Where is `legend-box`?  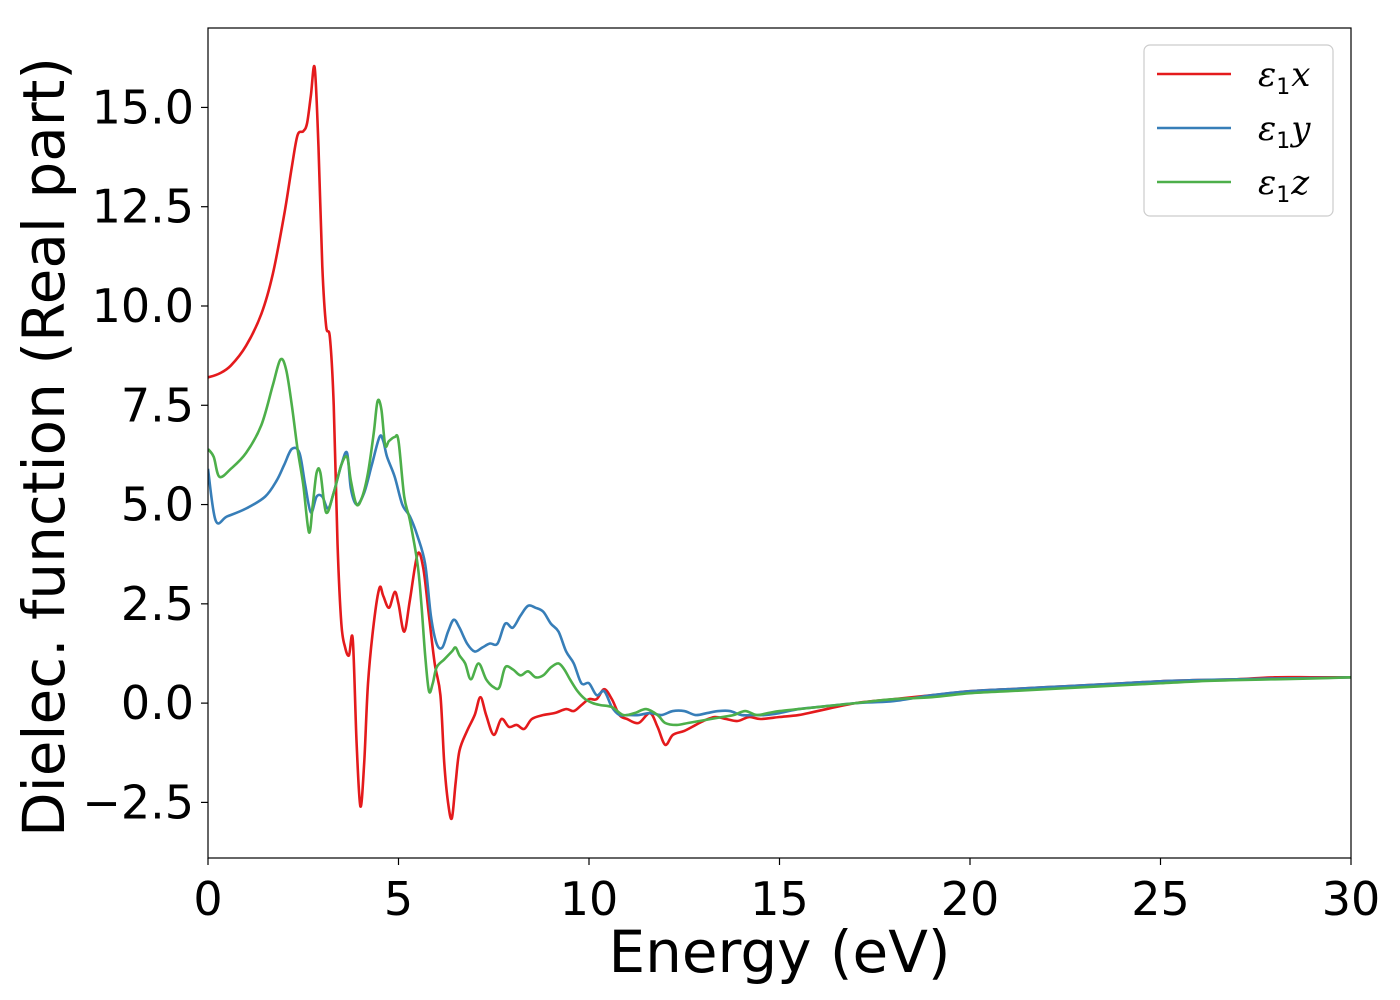
legend-box is located at coordinates (1238, 130).